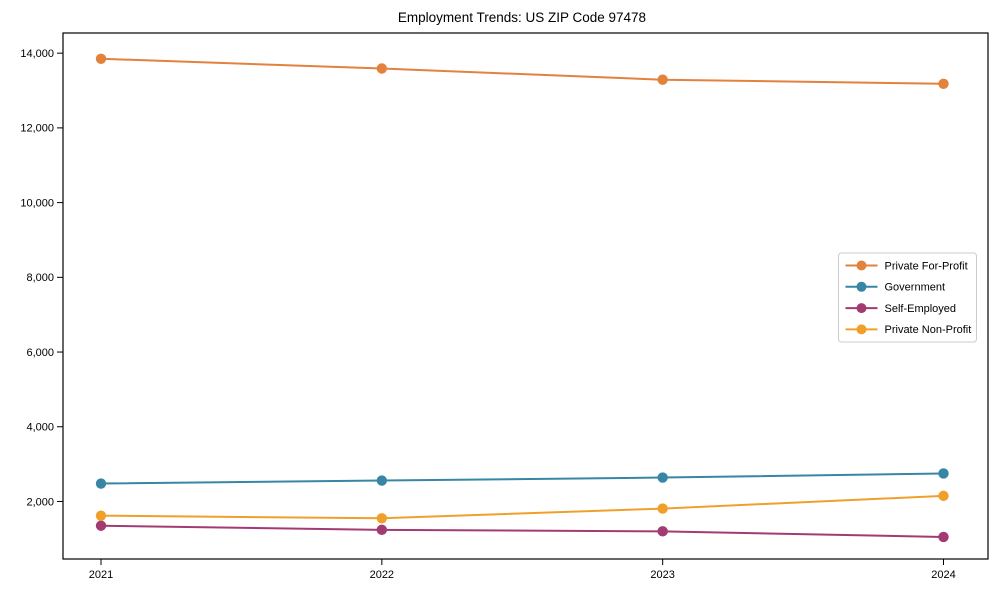 Image resolution: width=1000 pixels, height=600 pixels. What do you see at coordinates (101, 575) in the screenshot?
I see `x-axis-tick-label: 2021` at bounding box center [101, 575].